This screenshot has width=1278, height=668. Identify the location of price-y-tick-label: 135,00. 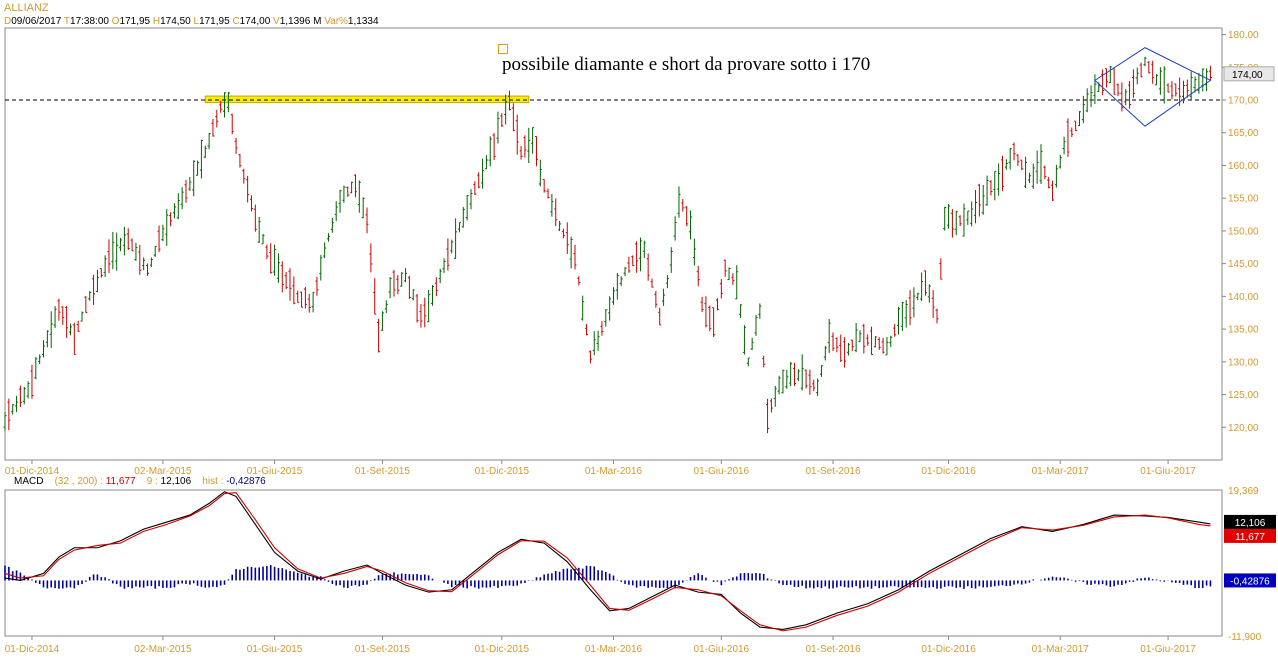
(1243, 330).